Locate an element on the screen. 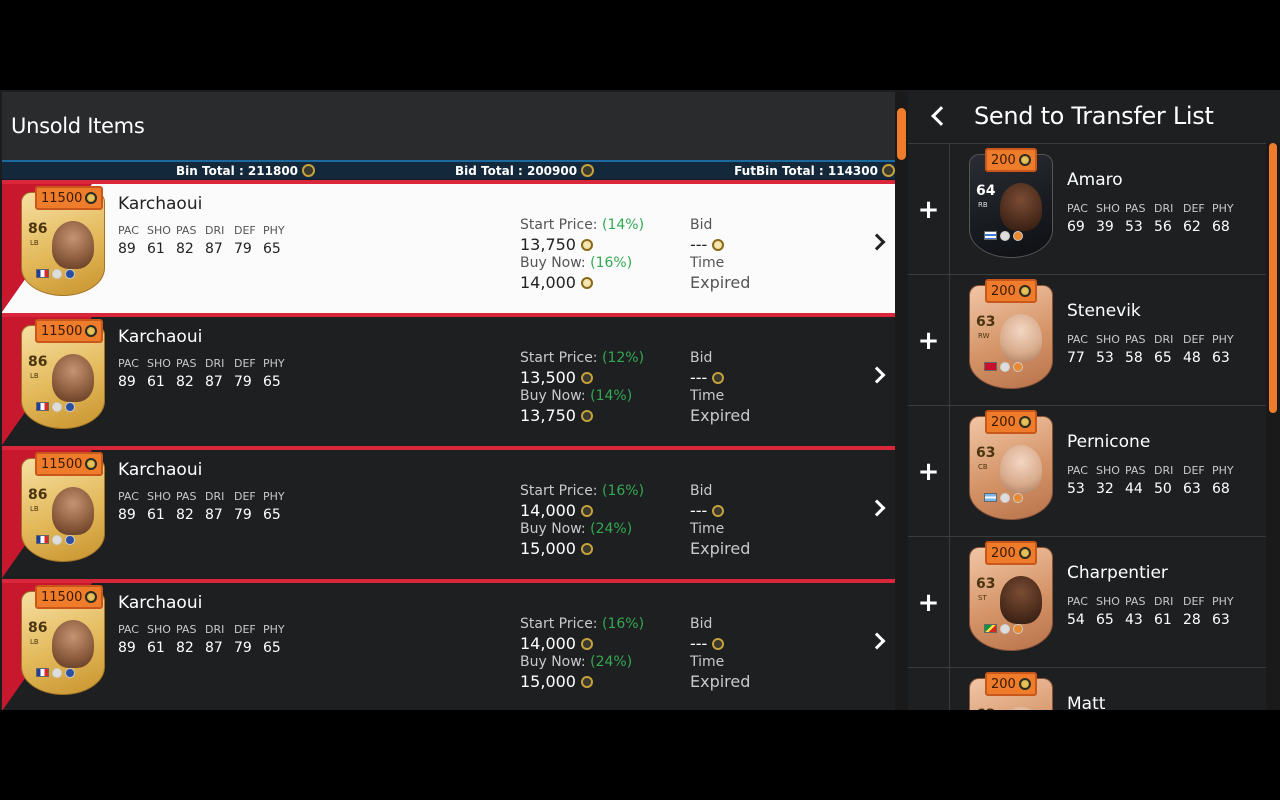 This screenshot has height=800, width=1280. player-name: Pernicone is located at coordinates (1109, 442).